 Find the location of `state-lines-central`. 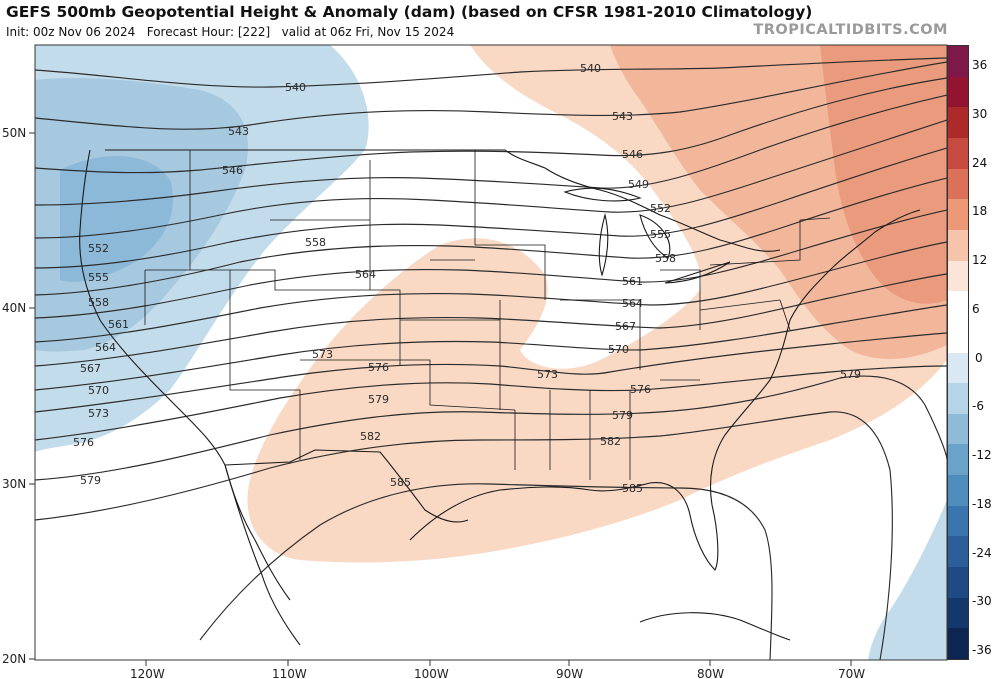

state-lines-central is located at coordinates (550, 315).